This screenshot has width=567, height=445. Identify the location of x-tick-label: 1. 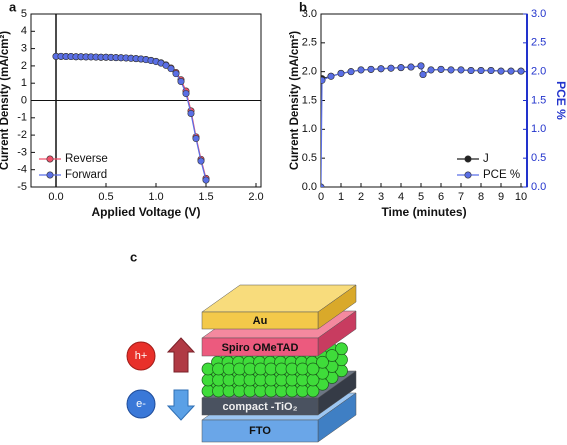
(341, 197).